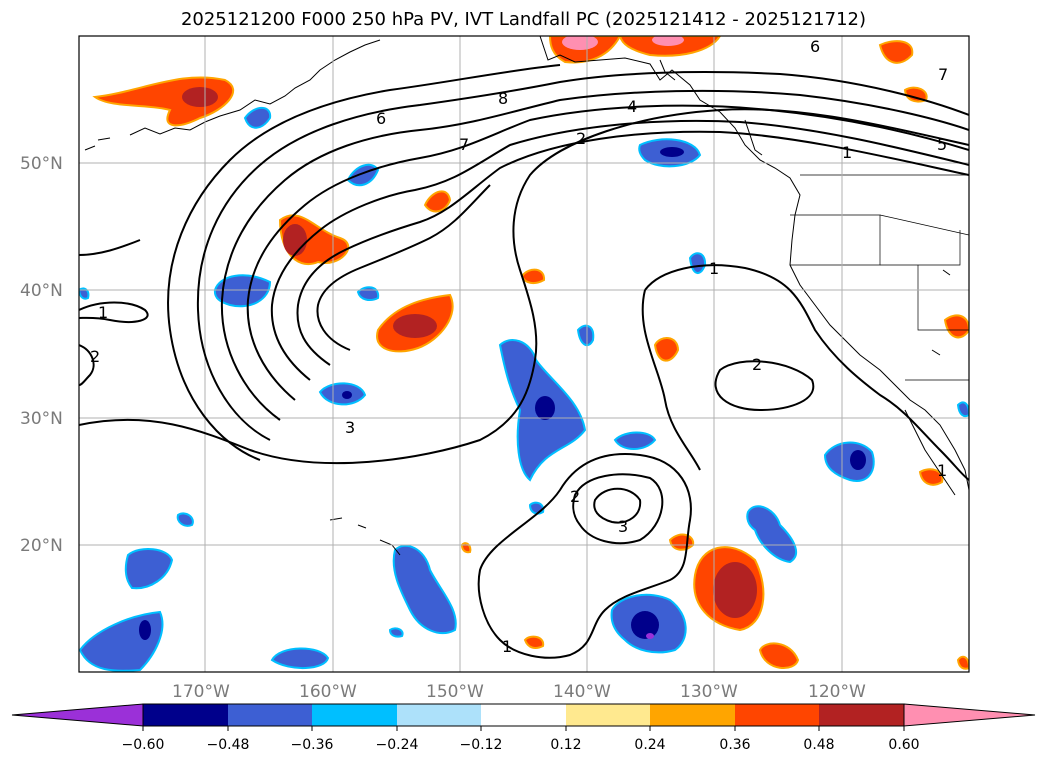 This screenshot has width=1047, height=765. What do you see at coordinates (903, 745) in the screenshot?
I see `colorbar-tick-label: 0.60` at bounding box center [903, 745].